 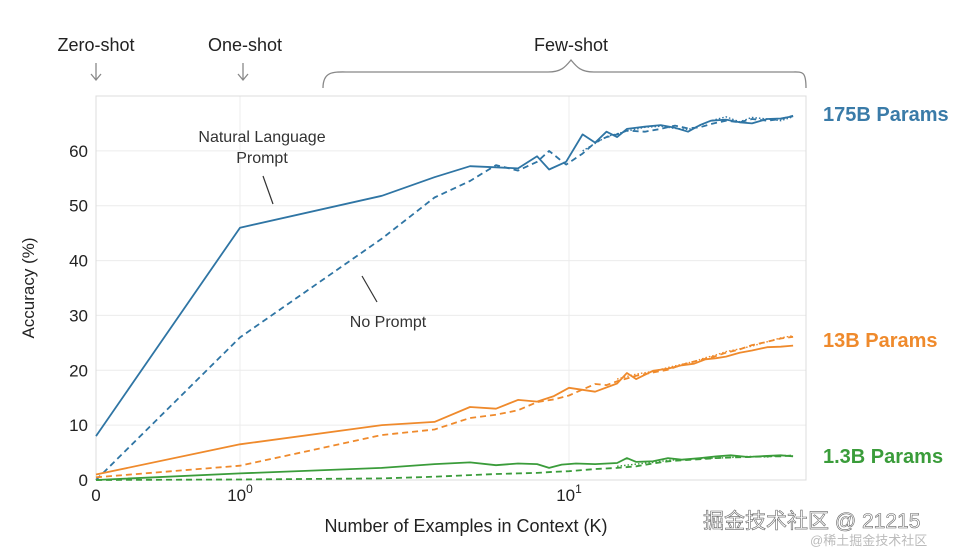 I want to click on watermark-main: 掘金技术社区 @ 21215, so click(x=811, y=521).